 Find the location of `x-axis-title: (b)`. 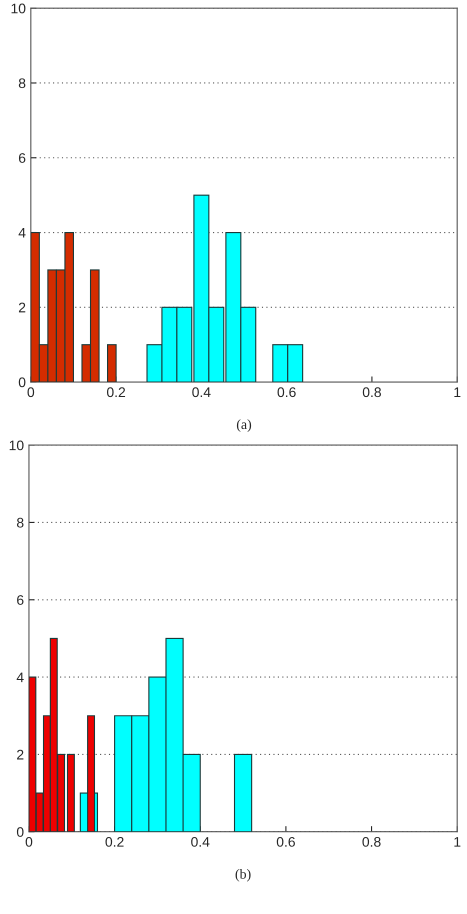

x-axis-title: (b) is located at coordinates (243, 875).